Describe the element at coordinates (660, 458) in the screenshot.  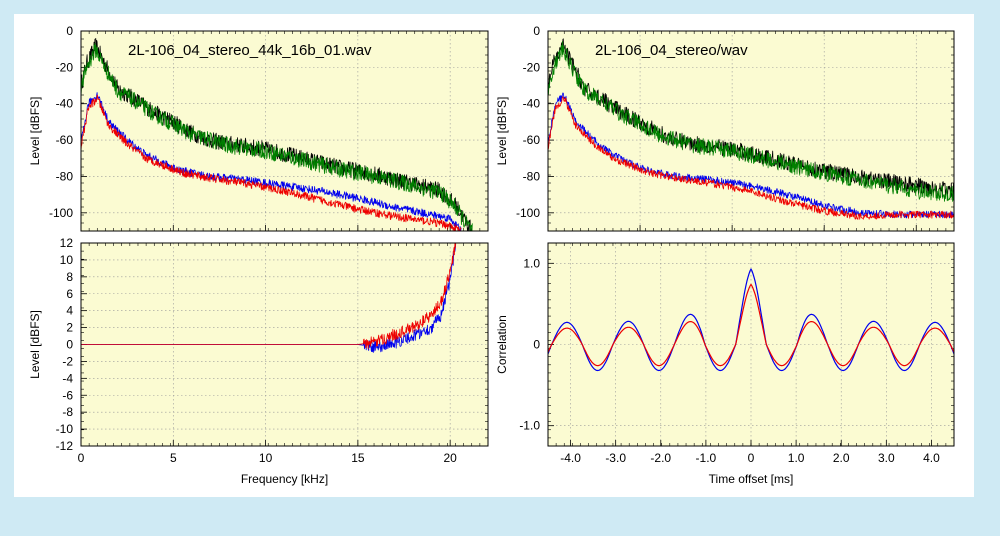
I see `x-tick-label: -2.0` at that location.